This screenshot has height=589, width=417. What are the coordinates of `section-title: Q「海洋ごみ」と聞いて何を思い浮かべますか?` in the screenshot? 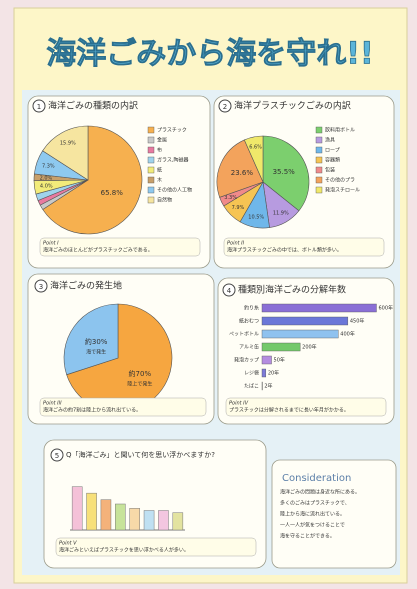 It's located at (140, 454).